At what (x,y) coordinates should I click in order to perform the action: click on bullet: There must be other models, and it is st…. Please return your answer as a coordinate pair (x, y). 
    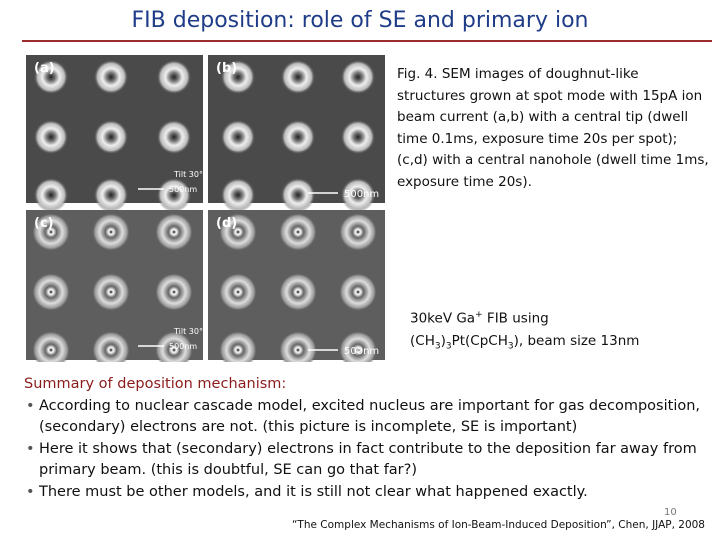
    Looking at the image, I should click on (369, 493).